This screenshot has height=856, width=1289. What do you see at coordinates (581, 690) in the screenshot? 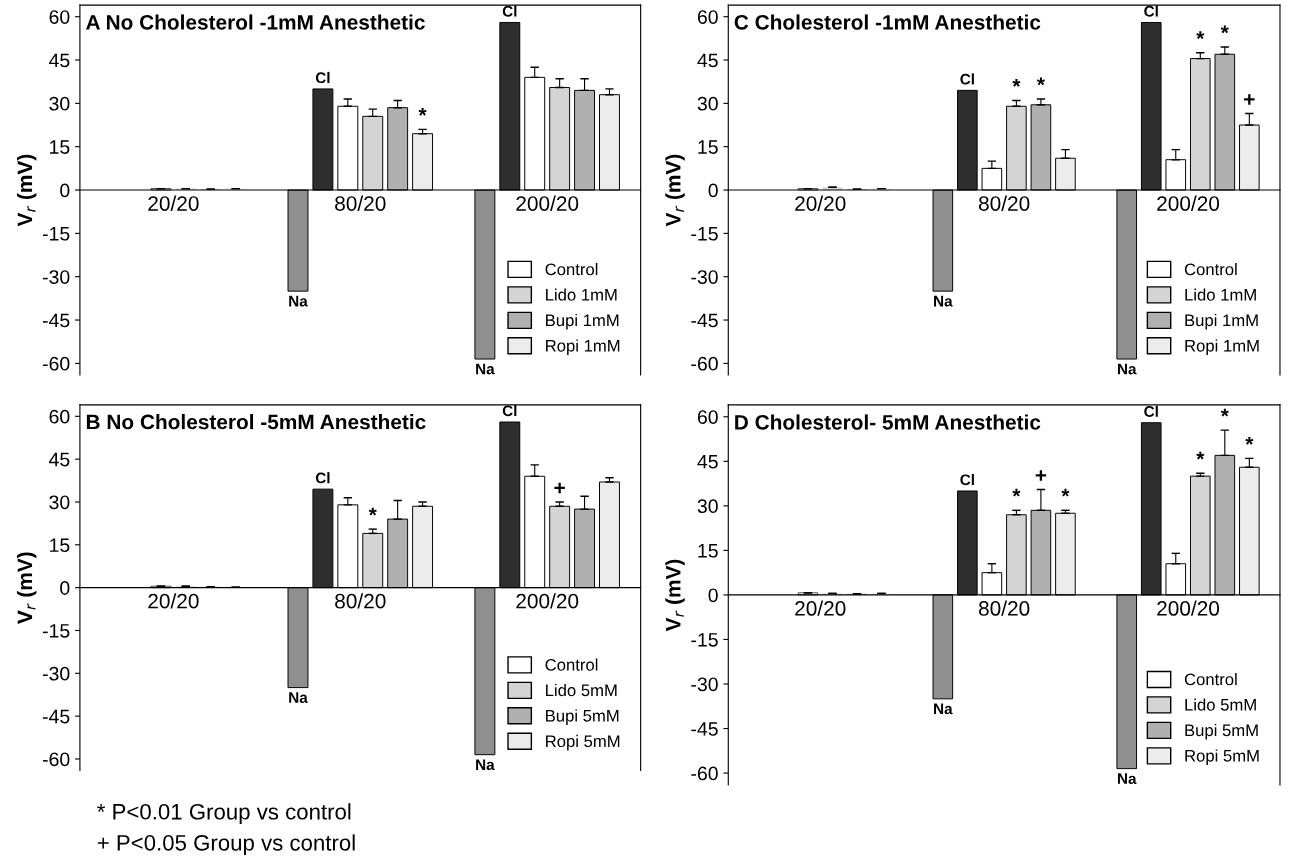
I see `legend-label: Lido 5mM` at bounding box center [581, 690].